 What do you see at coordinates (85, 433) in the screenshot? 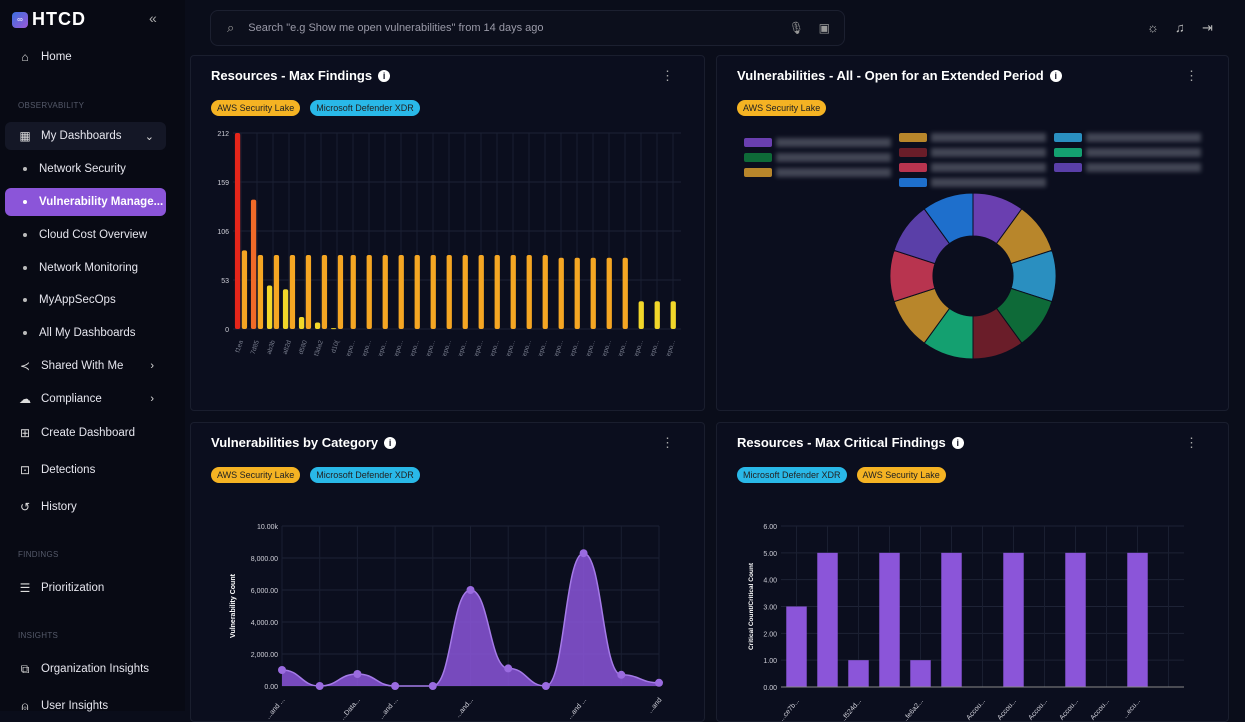
I see `sidebar-item-create-dashboard: ⊞ Create Dashboard` at bounding box center [85, 433].